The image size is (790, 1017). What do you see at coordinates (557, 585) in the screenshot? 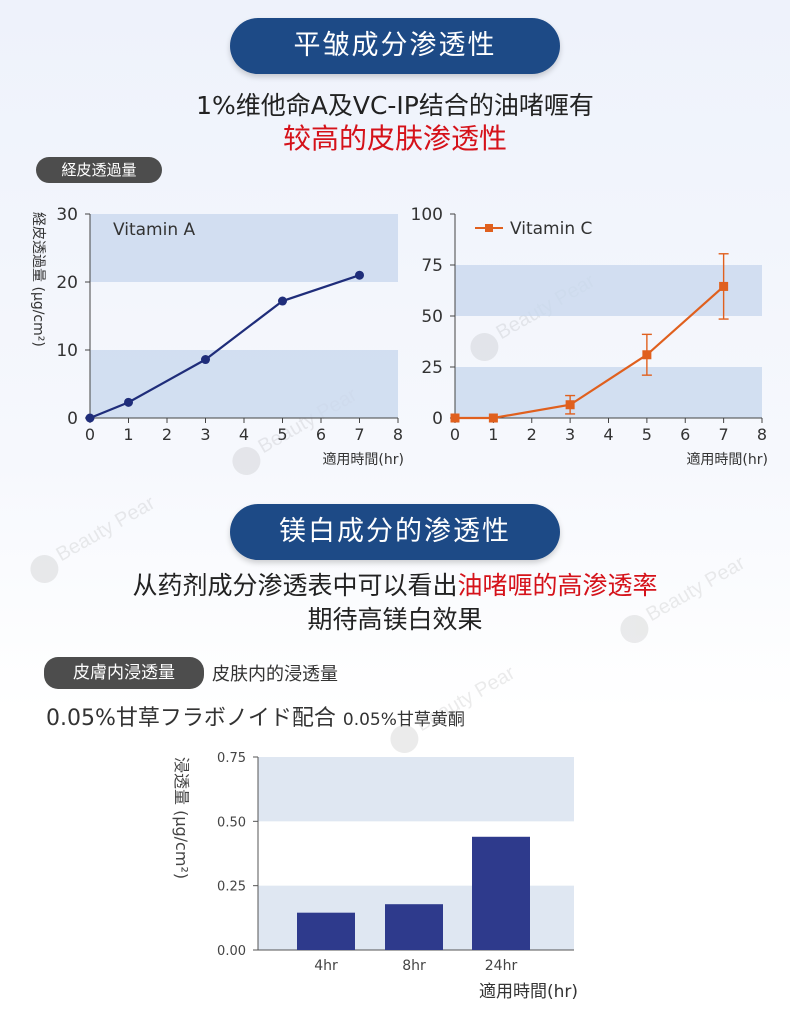
I see `section2-headline-highlight: 油啫喱的高渗透率` at bounding box center [557, 585].